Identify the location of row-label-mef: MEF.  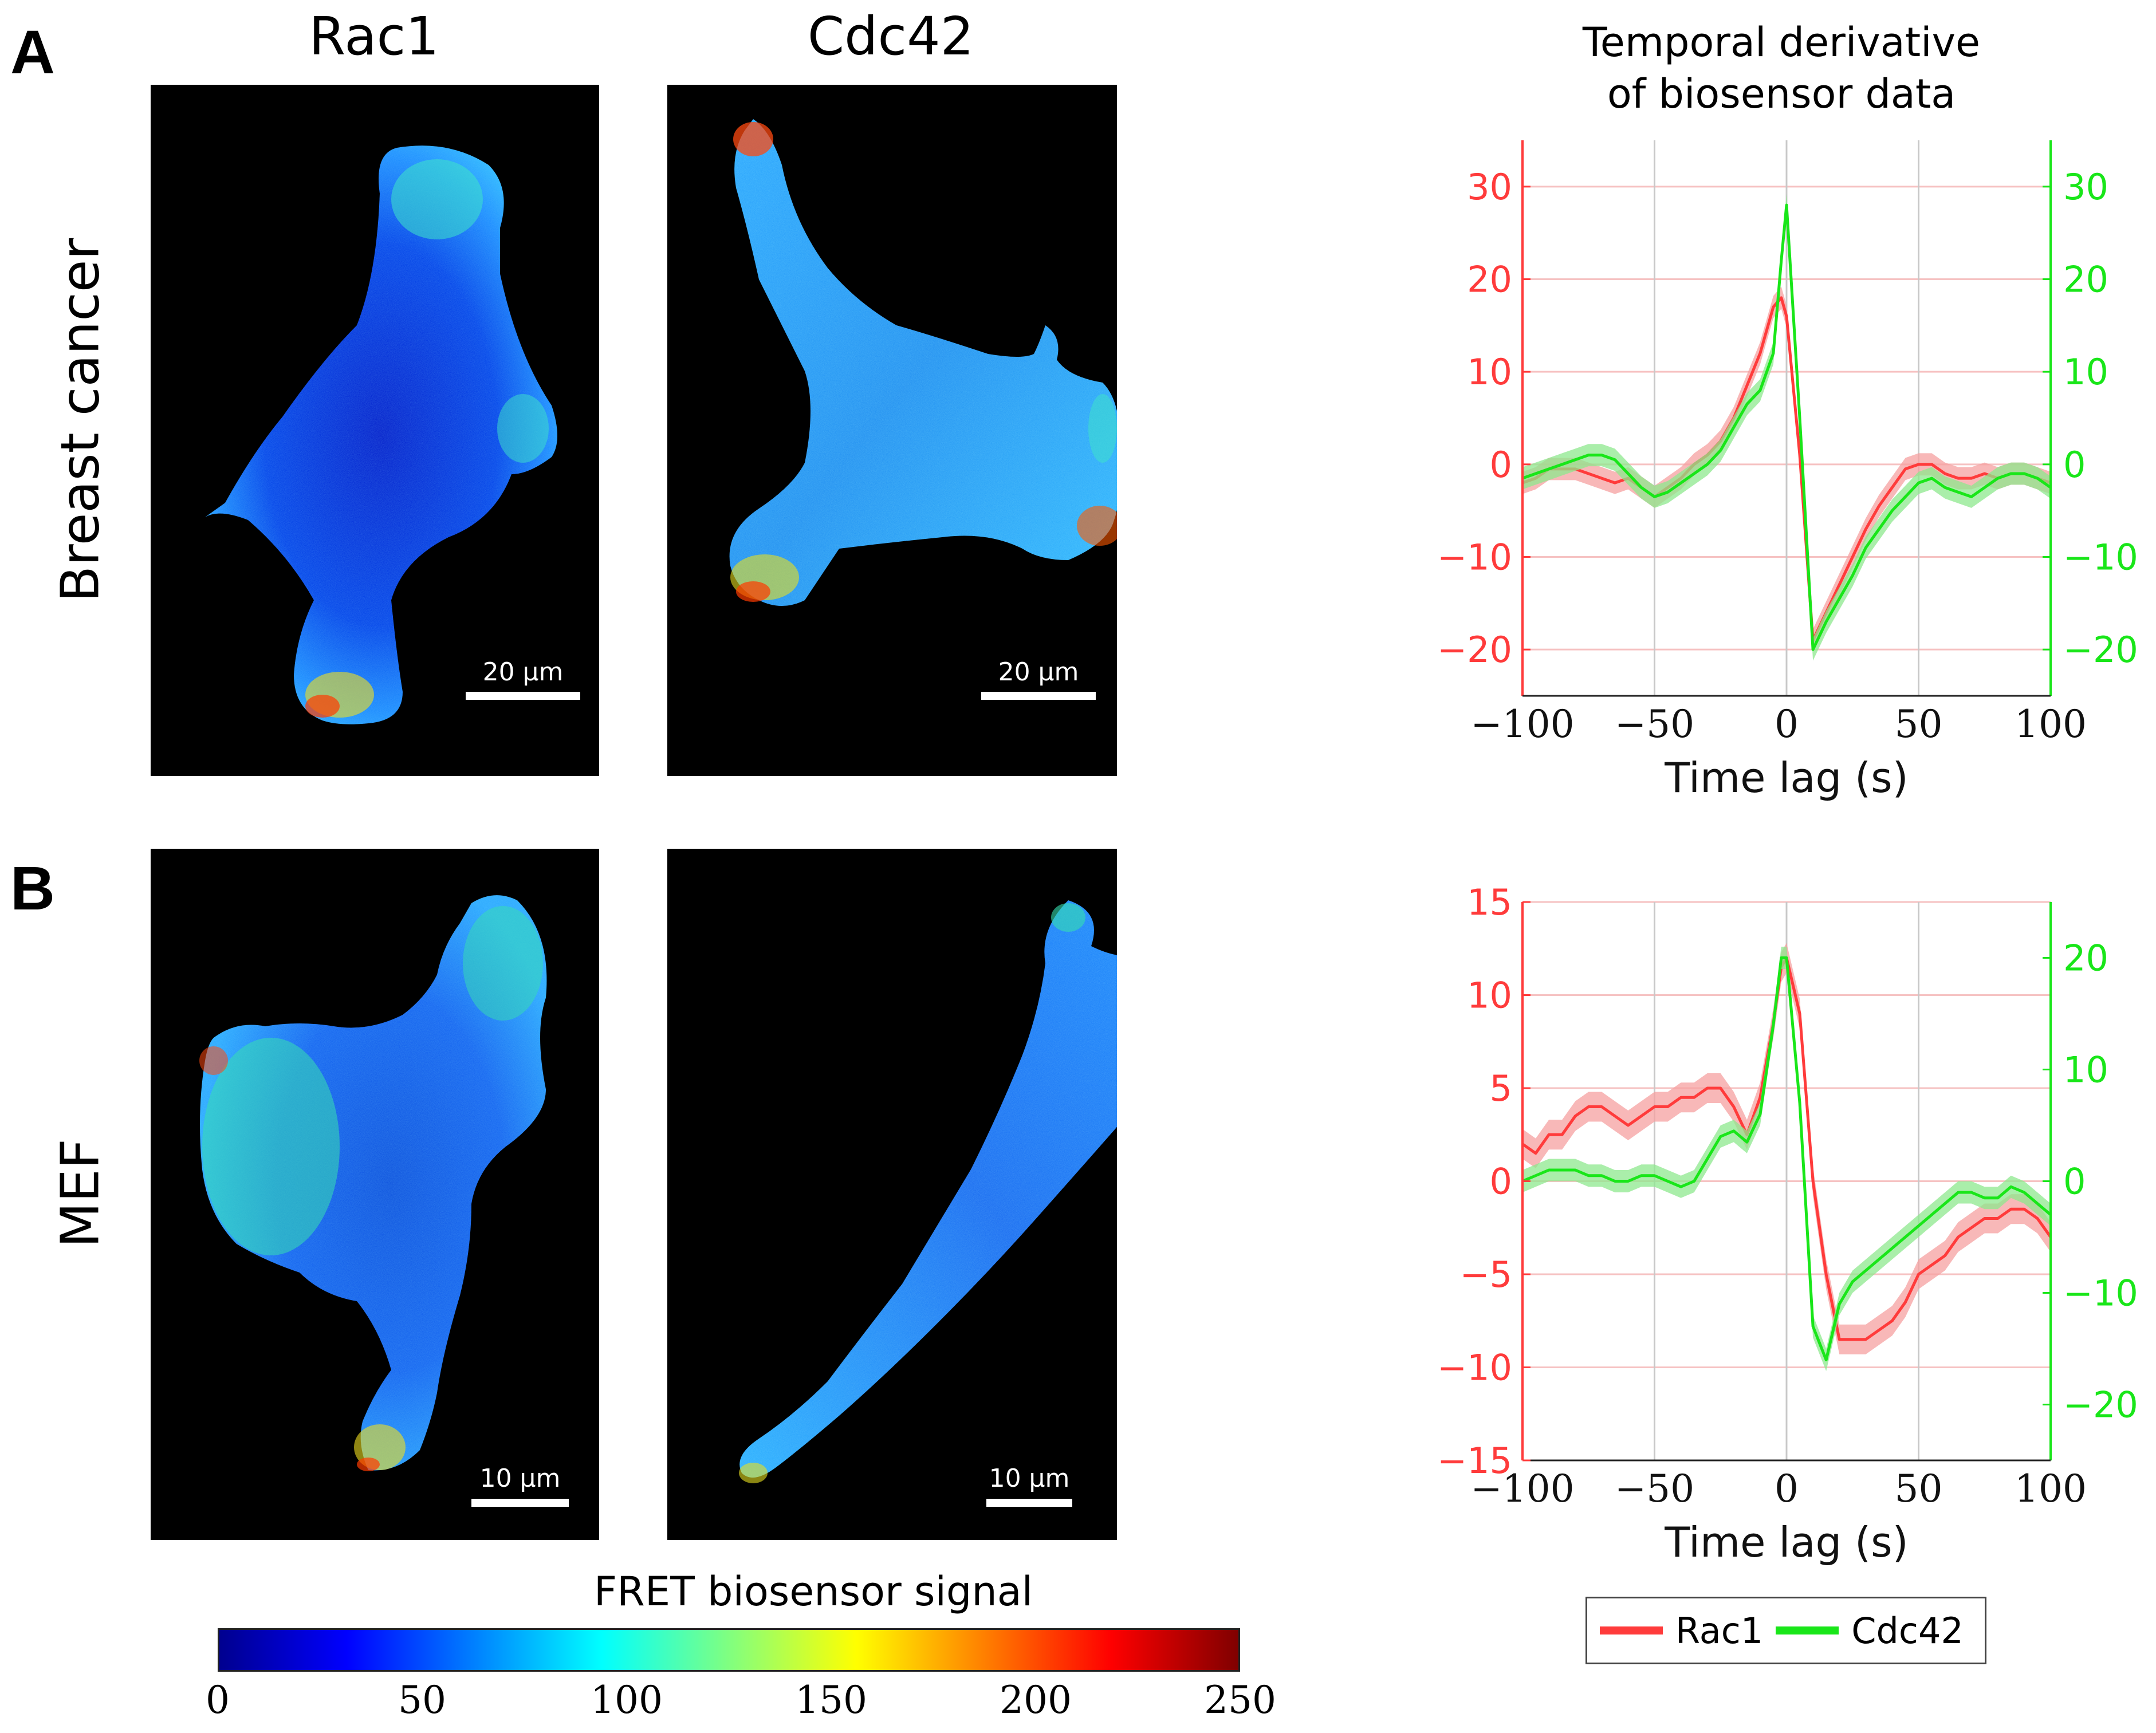
(80, 1193).